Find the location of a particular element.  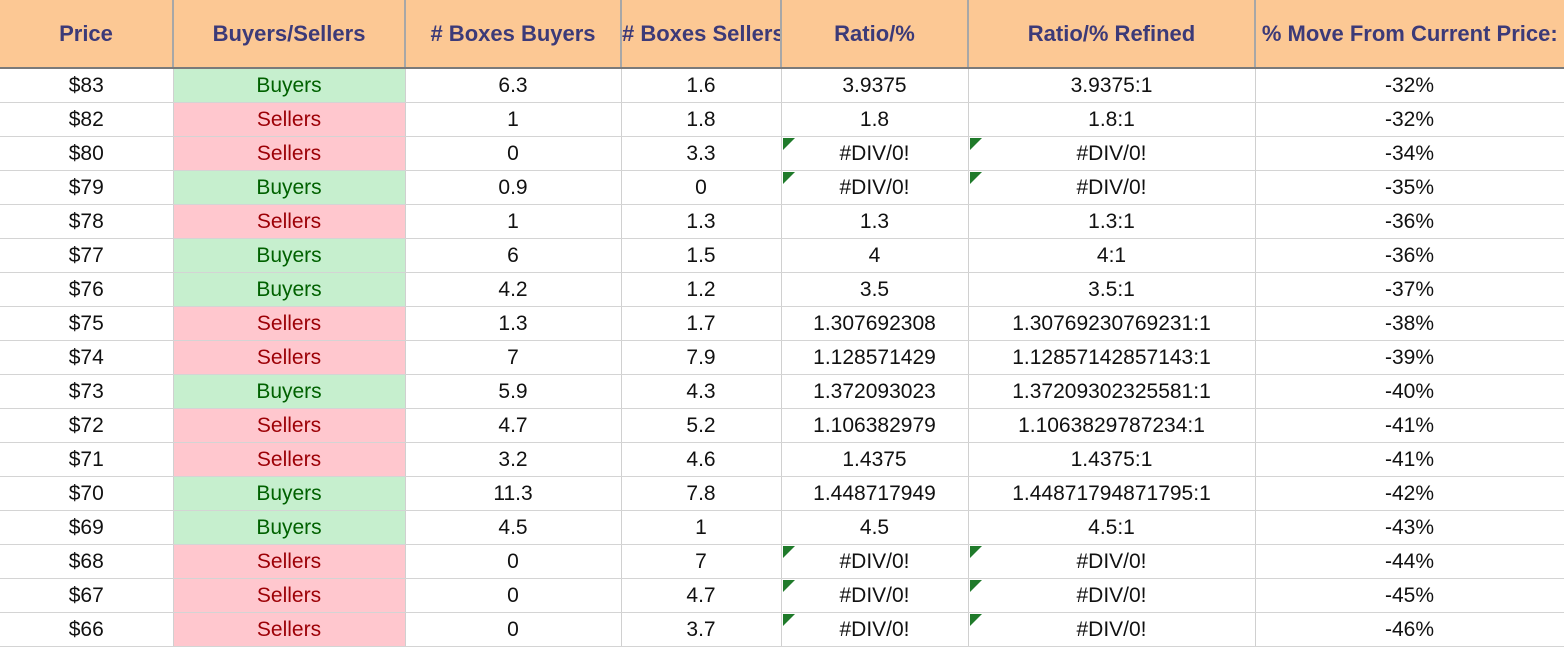

ratio-cell: 1.307692308 is located at coordinates (875, 323).